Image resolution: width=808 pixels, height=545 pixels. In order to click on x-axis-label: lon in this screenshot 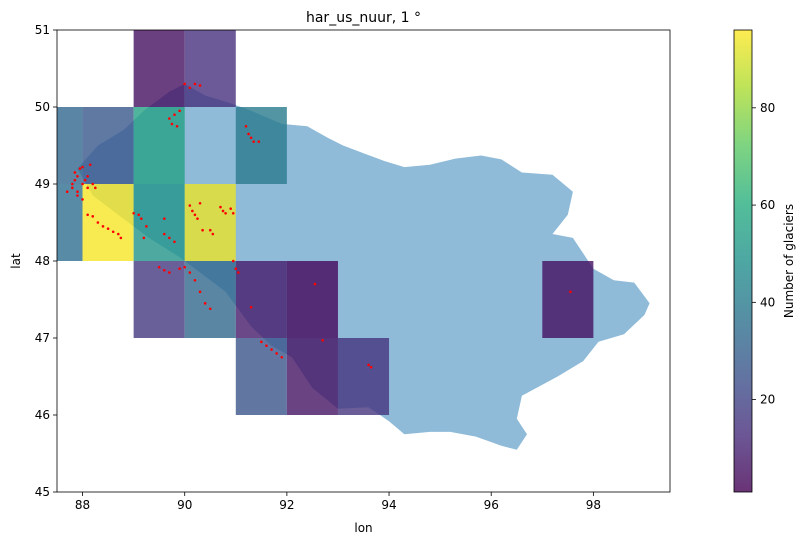, I will do `click(363, 528)`.